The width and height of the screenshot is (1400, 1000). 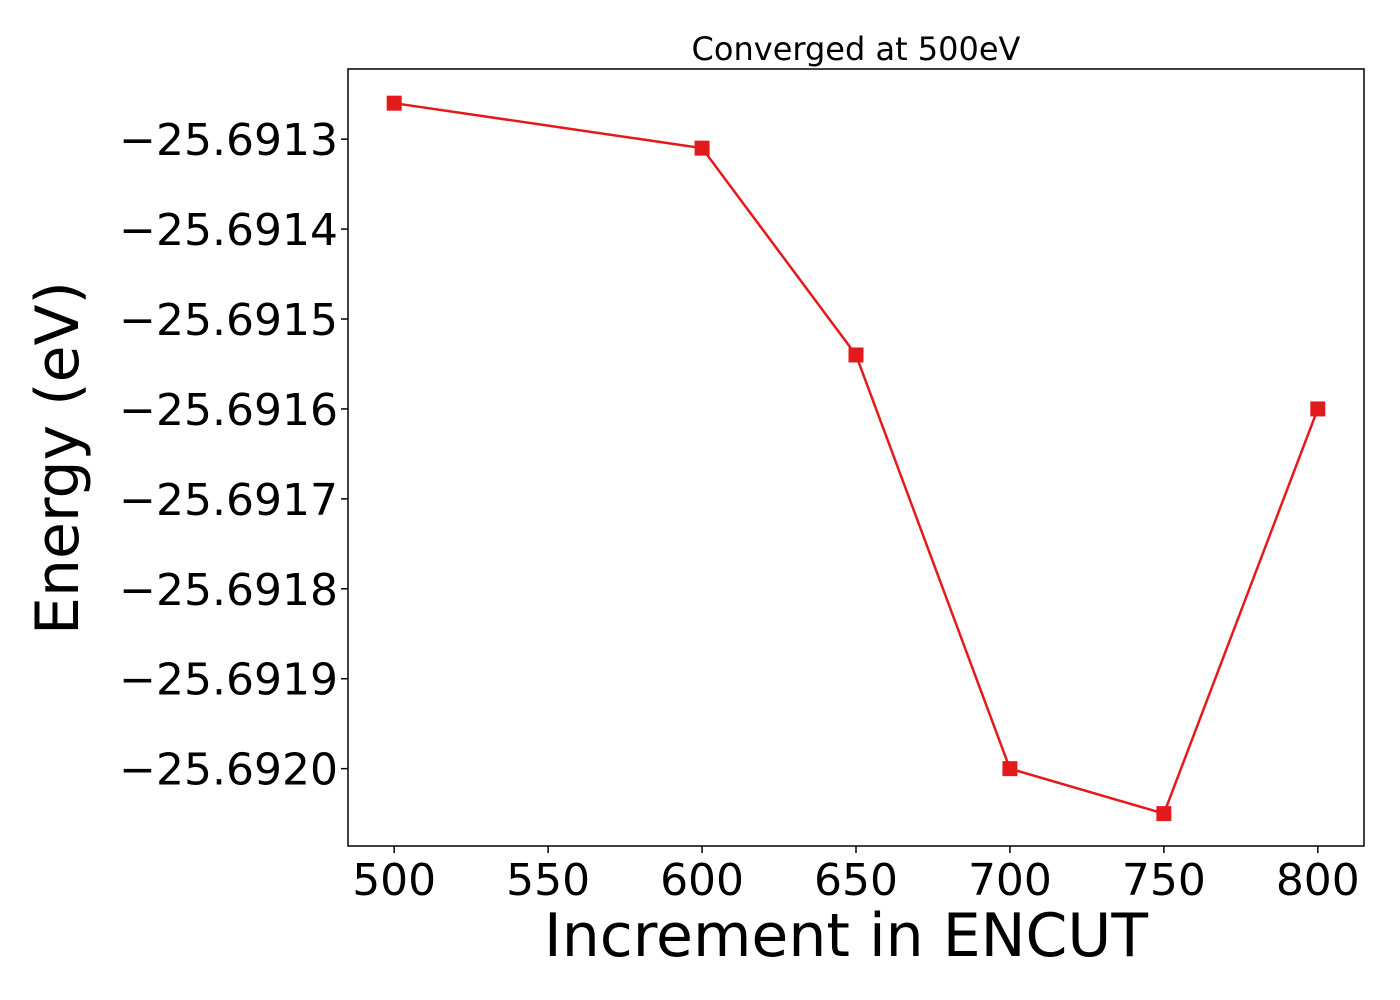 I want to click on y-tick-label: −25.6917, so click(x=228, y=500).